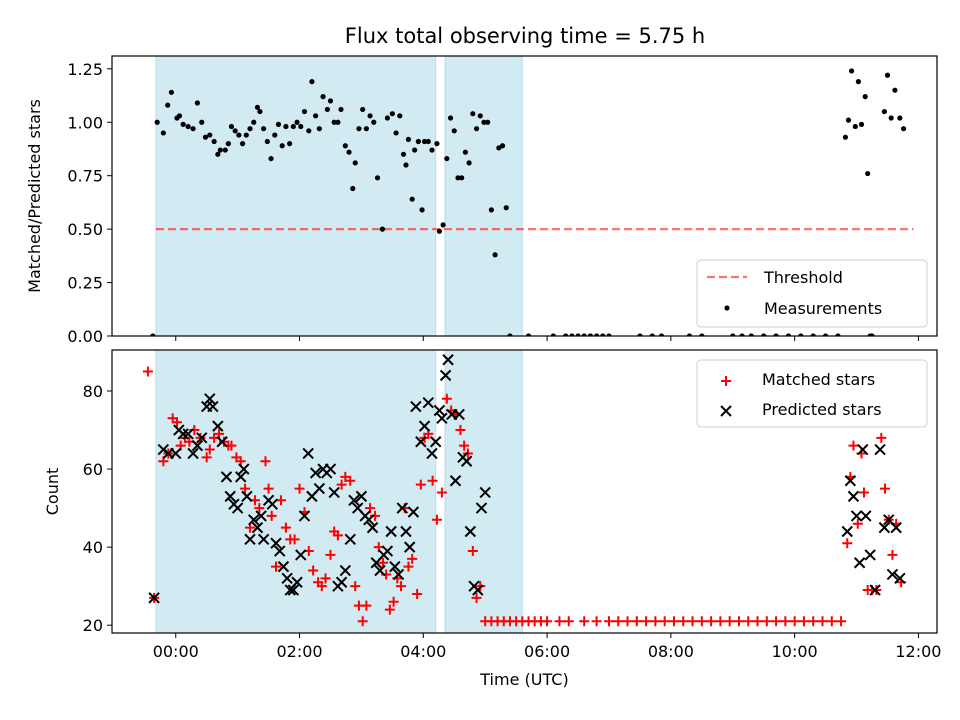 This screenshot has height=720, width=960. What do you see at coordinates (671, 651) in the screenshot?
I see `x-tick-label: 08:00` at bounding box center [671, 651].